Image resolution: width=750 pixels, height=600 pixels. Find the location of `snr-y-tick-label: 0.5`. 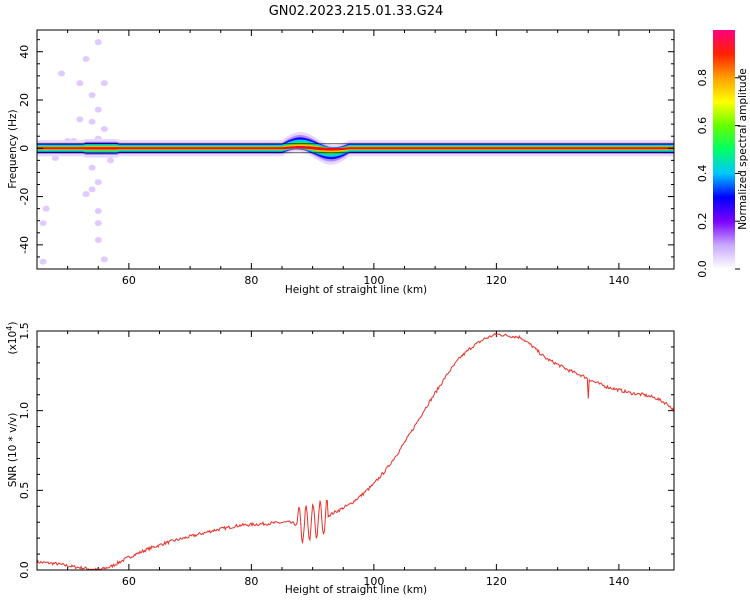

snr-y-tick-label: 0.5 is located at coordinates (24, 491).